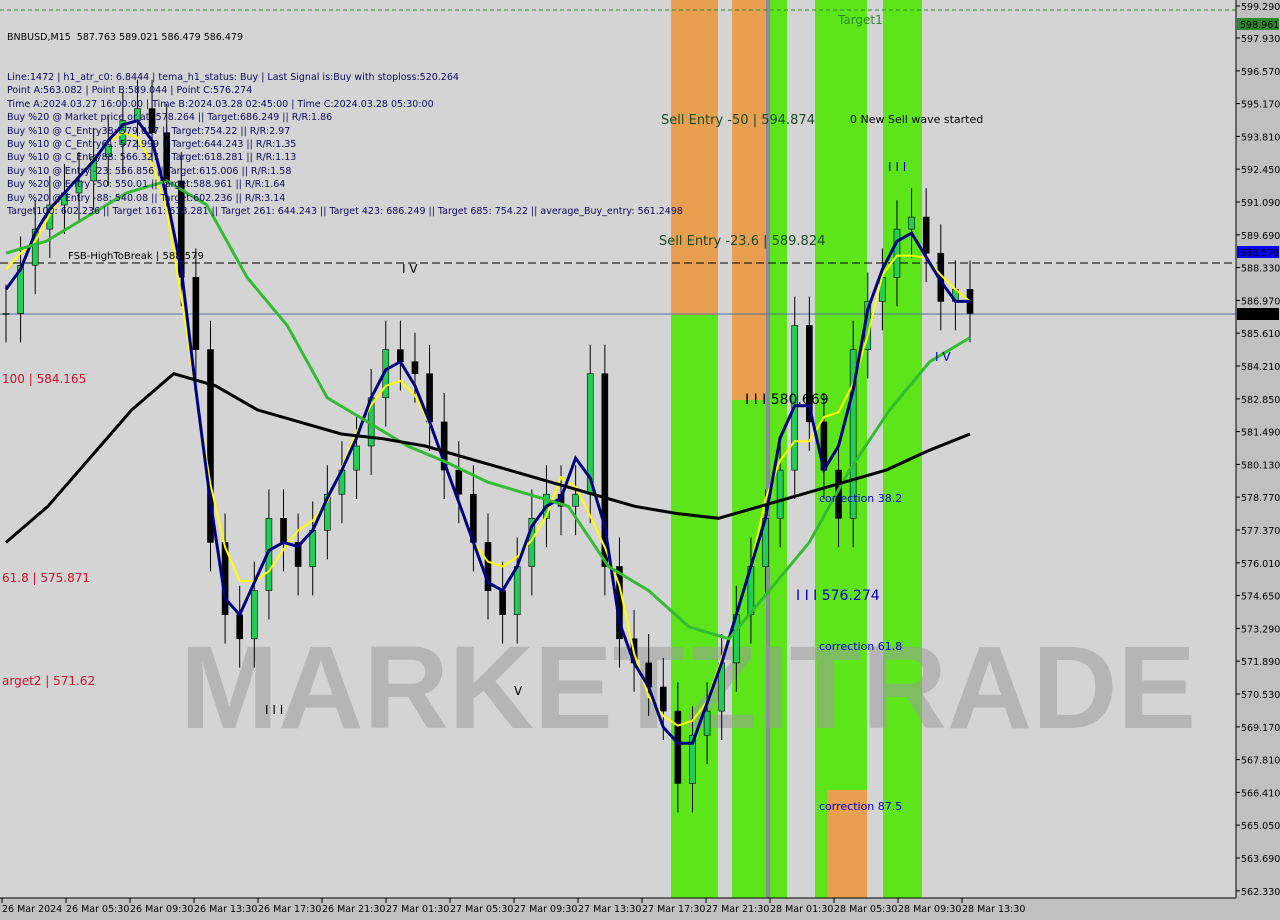 This screenshot has width=1280, height=920. I want to click on y-tick-label: 569.170, so click(1260, 728).